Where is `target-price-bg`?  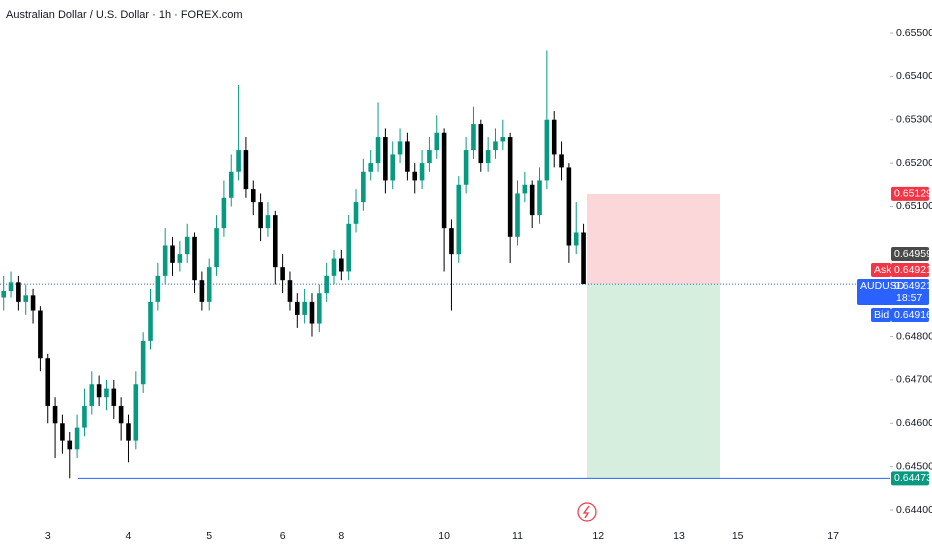 target-price-bg is located at coordinates (910, 478).